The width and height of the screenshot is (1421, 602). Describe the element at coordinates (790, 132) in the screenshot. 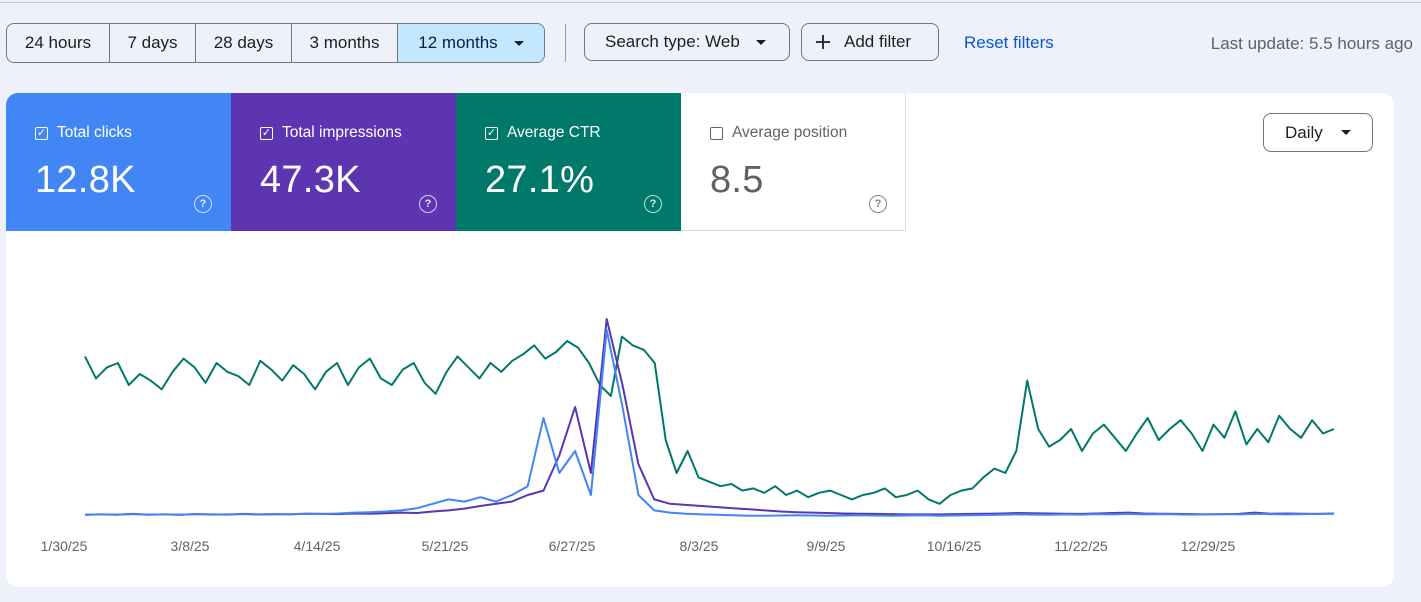

I see `metric-position-label: Average position` at that location.